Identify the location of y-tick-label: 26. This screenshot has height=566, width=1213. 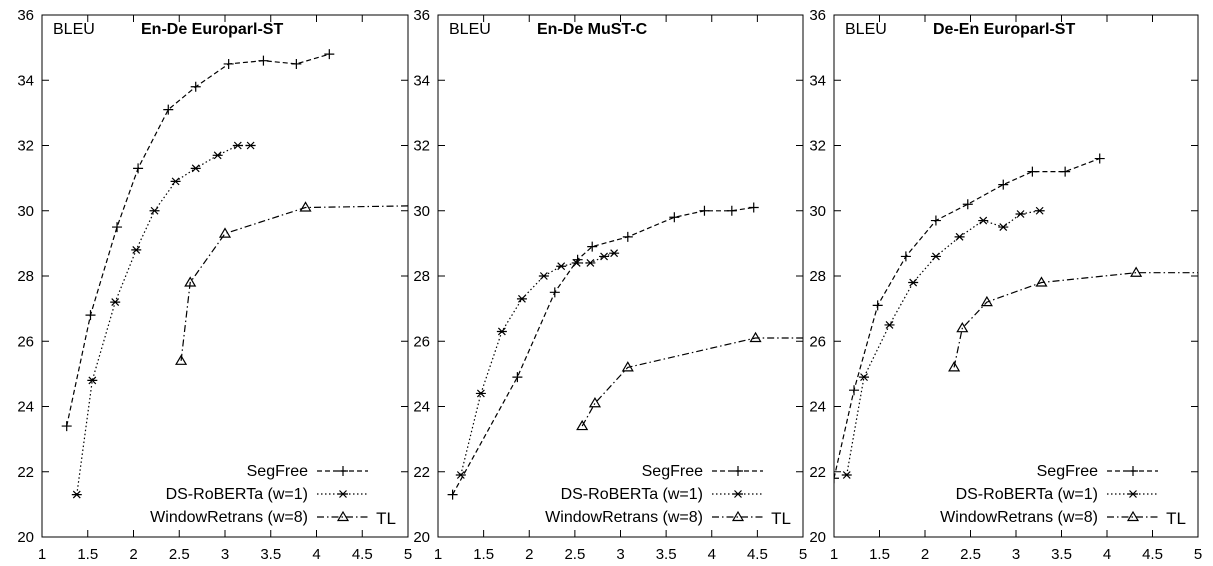
(817, 341).